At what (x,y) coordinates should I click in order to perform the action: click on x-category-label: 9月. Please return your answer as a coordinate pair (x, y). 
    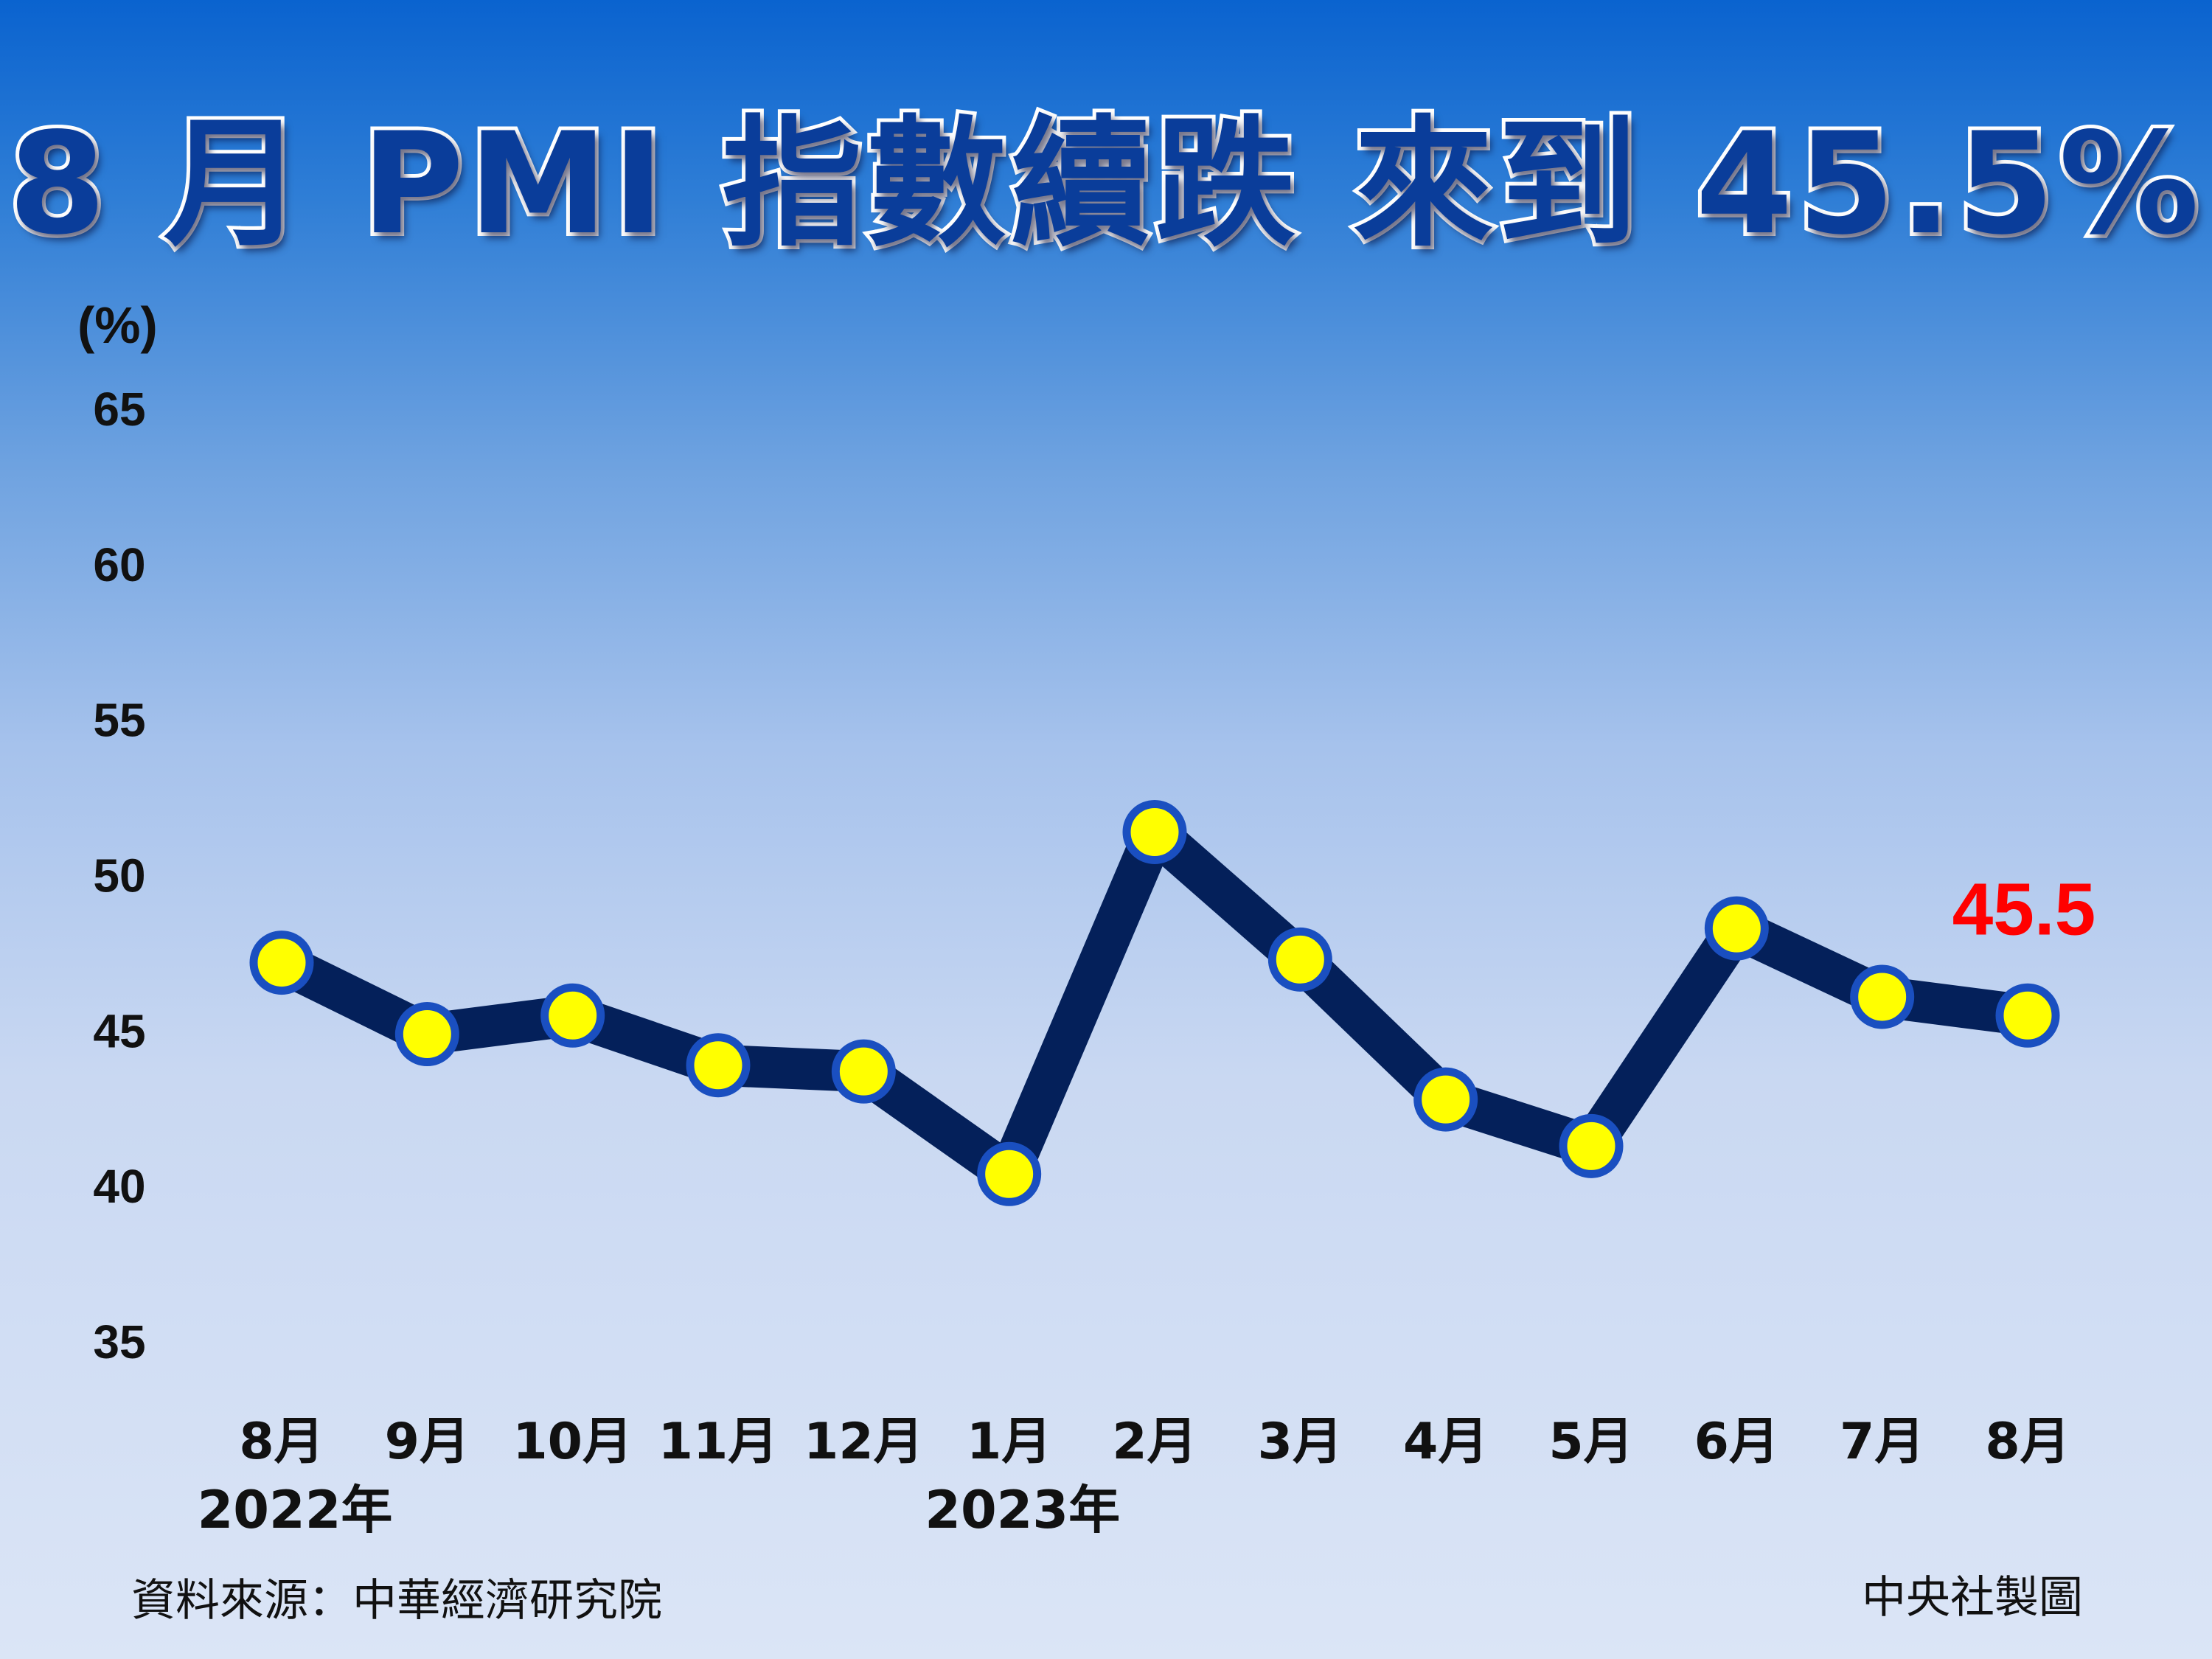
    Looking at the image, I should click on (427, 1442).